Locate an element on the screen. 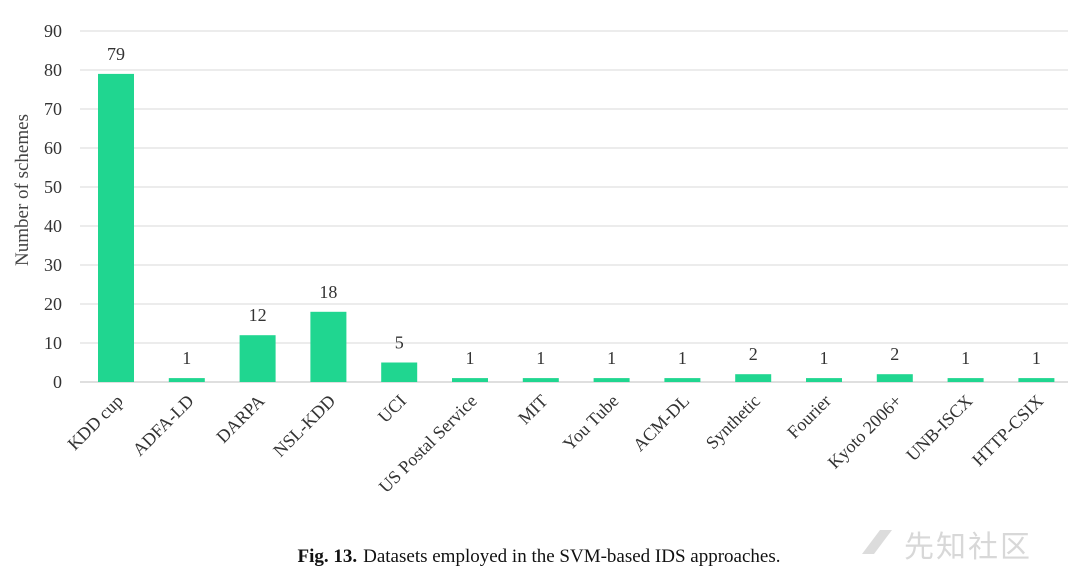  x-tick-label: ACM-DL is located at coordinates (661, 423).